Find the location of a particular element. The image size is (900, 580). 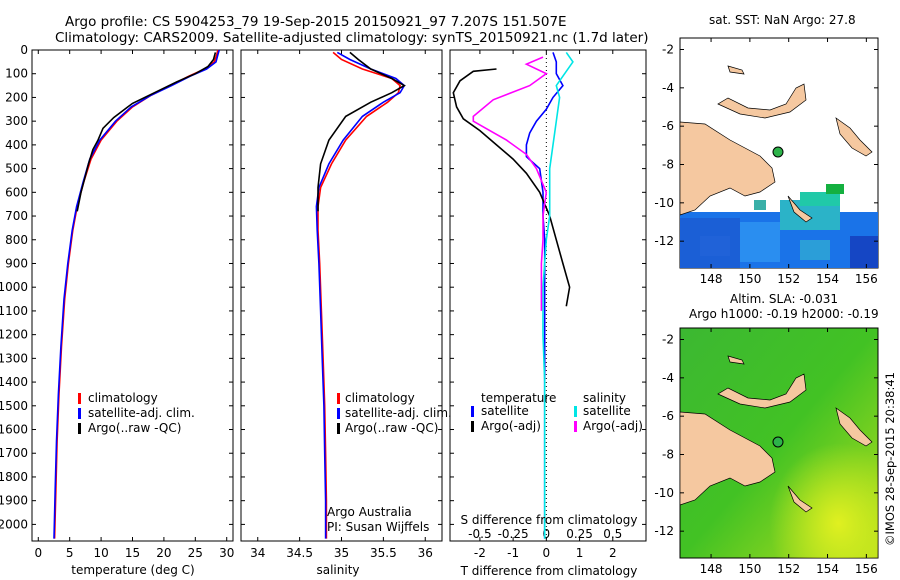

x-top-tick-label: -0.25 is located at coordinates (513, 534).